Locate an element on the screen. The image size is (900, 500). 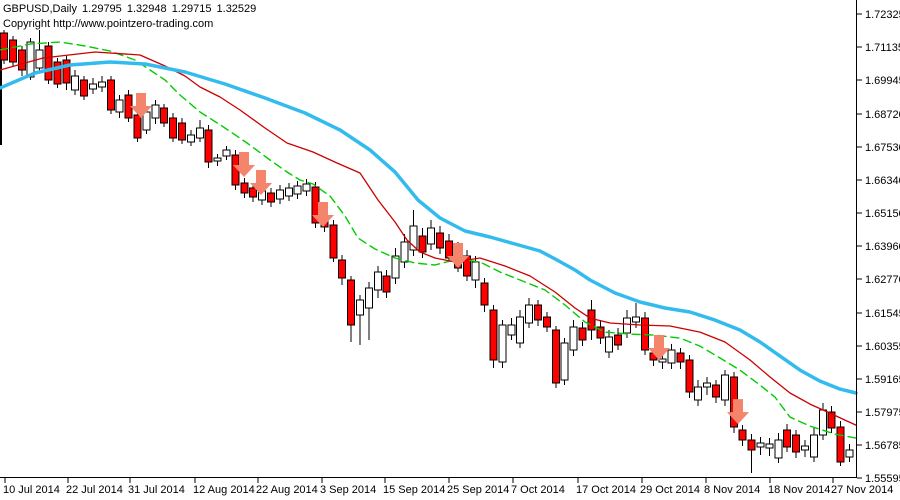
quote-low: 1.29715 is located at coordinates (191, 9).